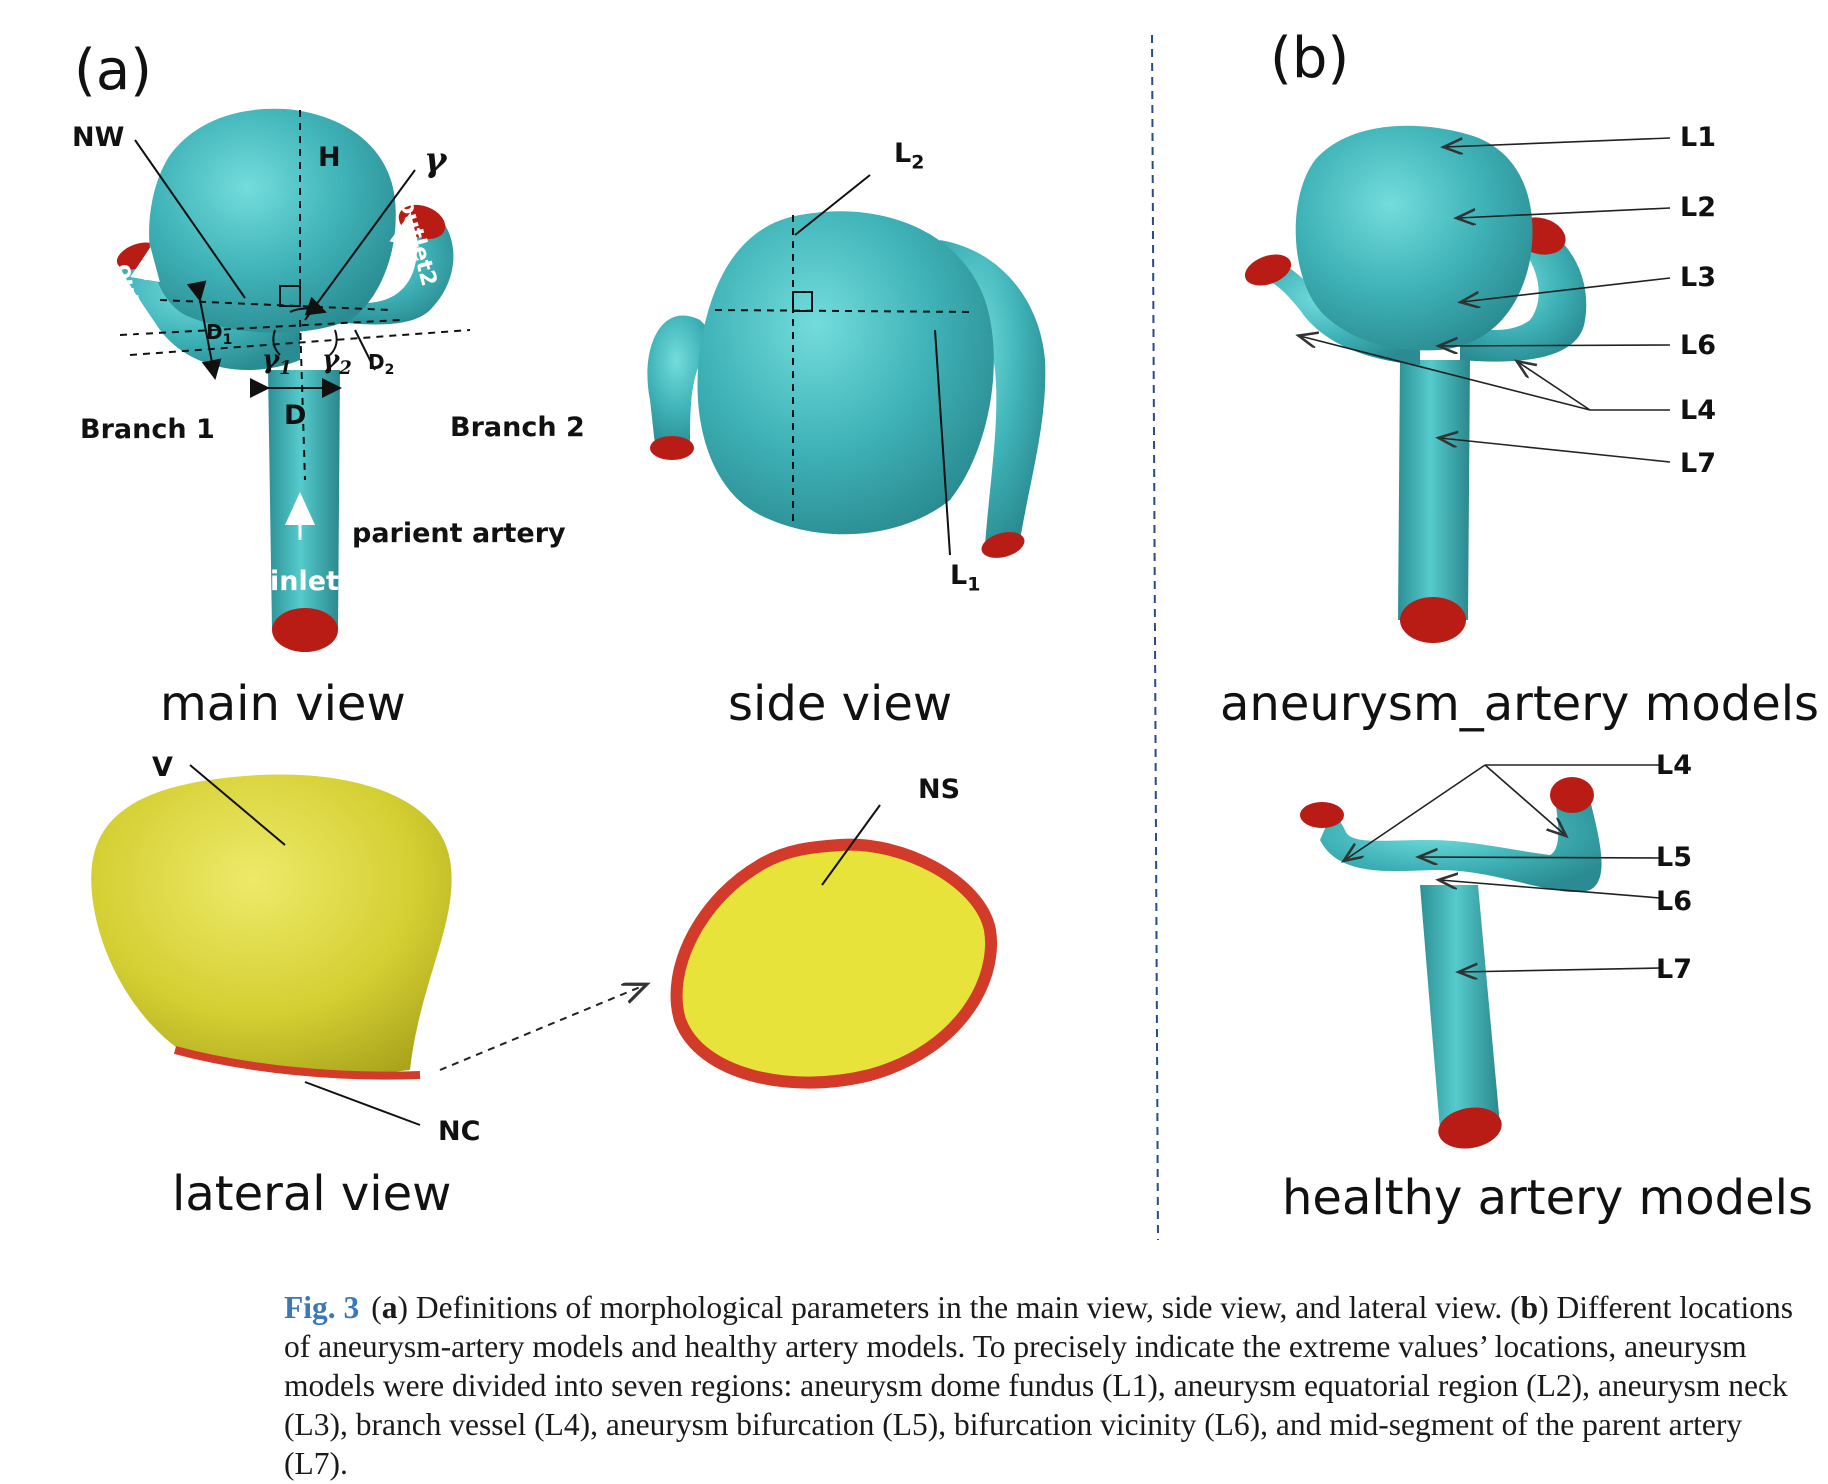 The image size is (1828, 1484). What do you see at coordinates (277, 362) in the screenshot?
I see `label-gamma1: γ1` at bounding box center [277, 362].